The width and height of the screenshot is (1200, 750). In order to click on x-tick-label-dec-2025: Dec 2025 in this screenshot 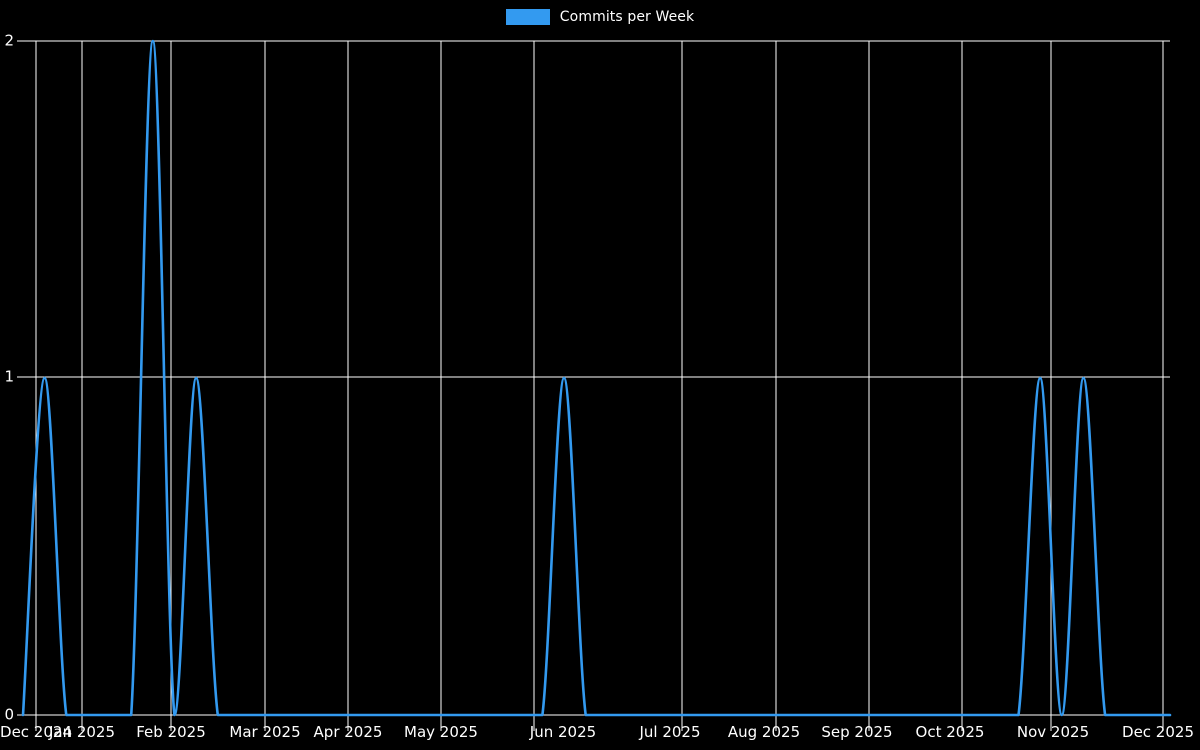, I will do `click(1158, 732)`.